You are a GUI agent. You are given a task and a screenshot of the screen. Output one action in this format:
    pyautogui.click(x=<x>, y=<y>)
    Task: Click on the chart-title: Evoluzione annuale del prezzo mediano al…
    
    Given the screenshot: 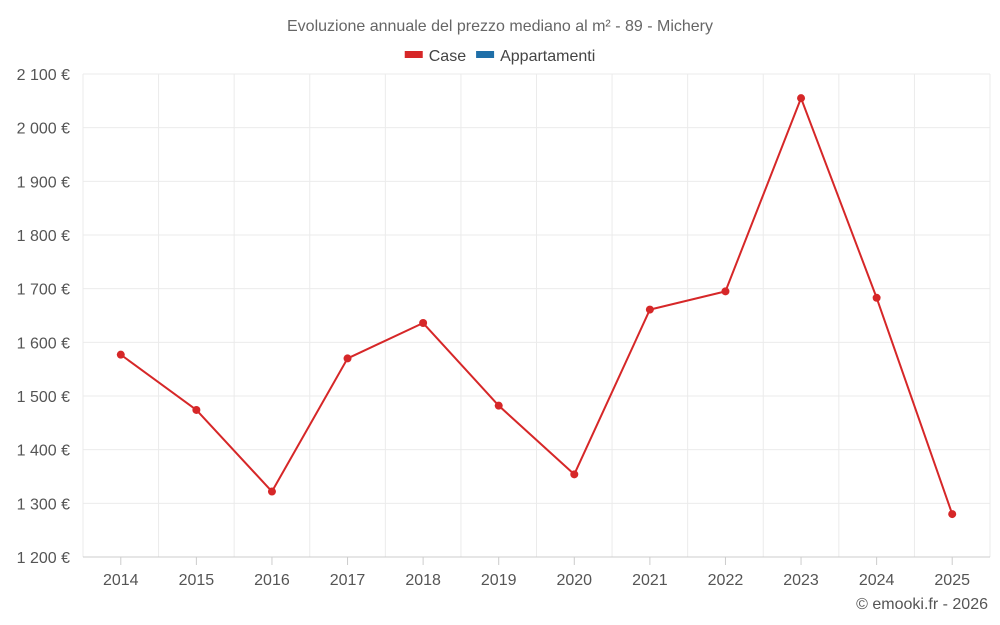 What is the action you would take?
    pyautogui.click(x=500, y=26)
    